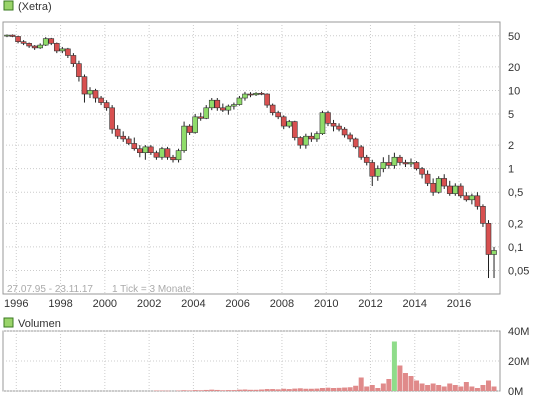 This screenshot has width=545, height=406. What do you see at coordinates (518, 154) in the screenshot?
I see `price-y-tick-labels: 50 20 10 5 2 1 0,5 0,2 0,1 0,05` at bounding box center [518, 154].